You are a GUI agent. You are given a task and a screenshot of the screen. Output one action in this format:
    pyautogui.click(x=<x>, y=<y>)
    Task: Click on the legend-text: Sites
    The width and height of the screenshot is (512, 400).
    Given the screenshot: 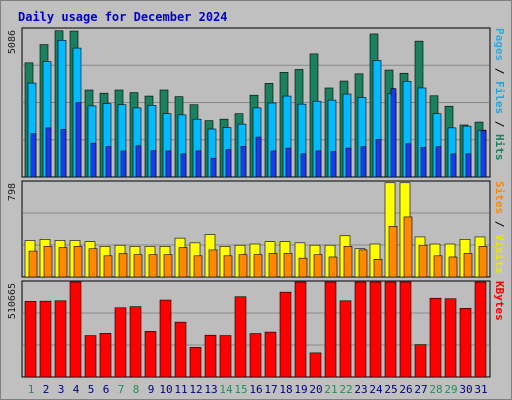 What is the action you would take?
    pyautogui.click(x=499, y=197)
    